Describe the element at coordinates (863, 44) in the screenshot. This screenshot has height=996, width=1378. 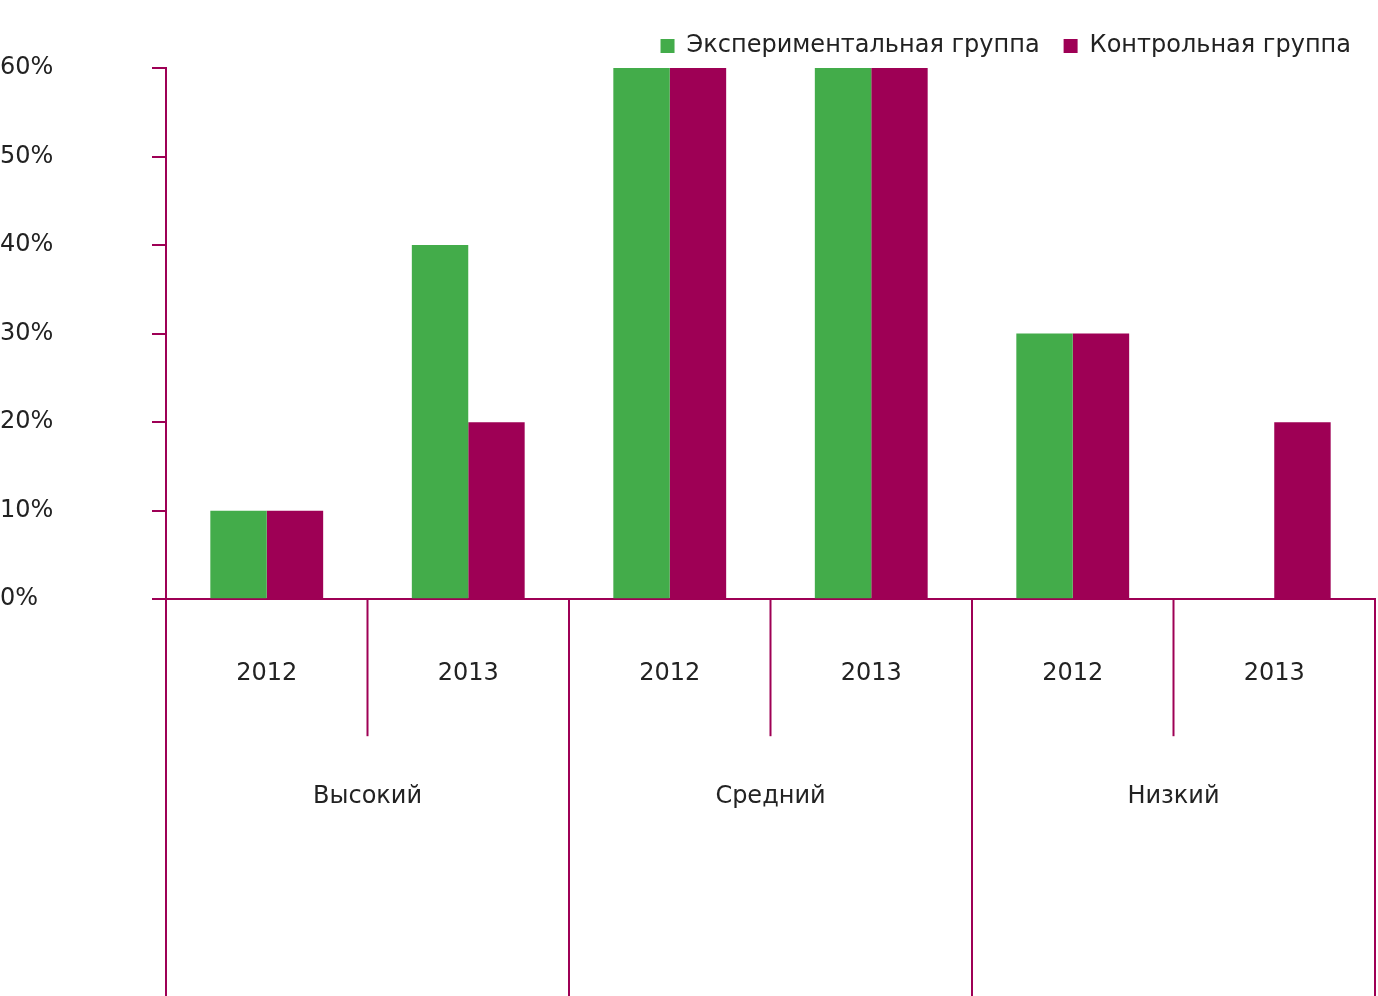
I see `legend-label: Экспериментальная группа` at that location.